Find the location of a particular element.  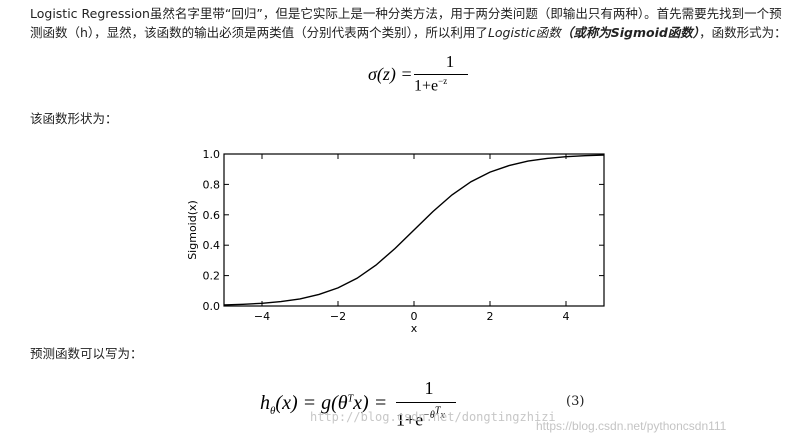

equation-number: (3) is located at coordinates (575, 401).